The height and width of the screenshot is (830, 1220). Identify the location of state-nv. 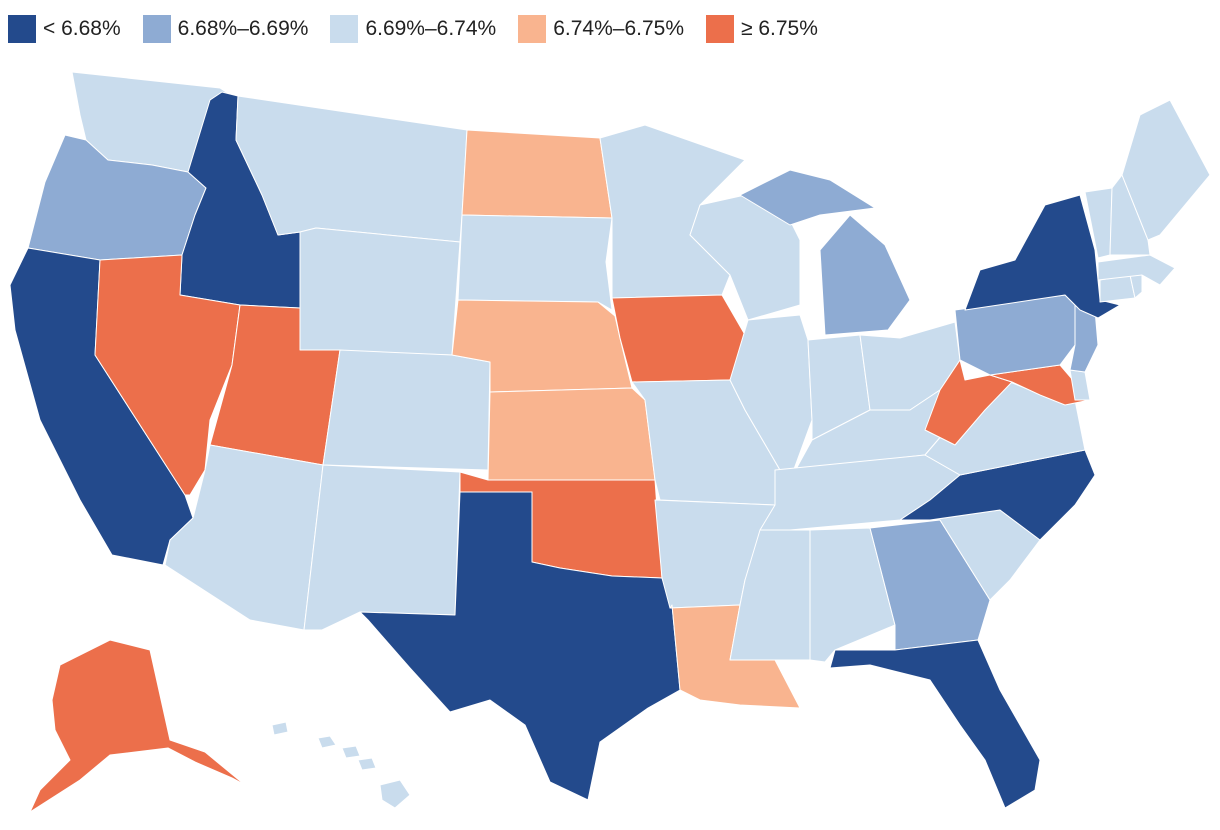
(167, 375).